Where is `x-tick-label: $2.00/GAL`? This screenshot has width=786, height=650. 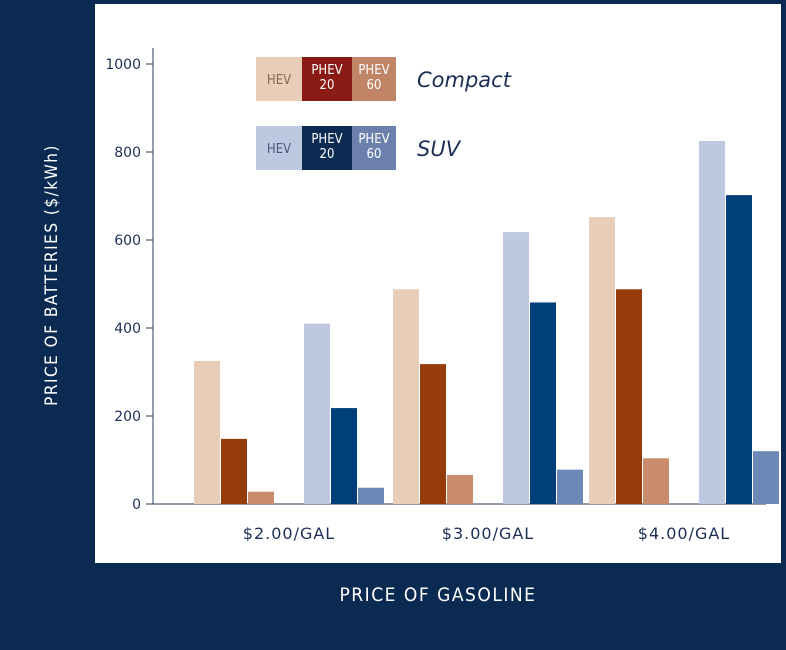
x-tick-label: $2.00/GAL is located at coordinates (289, 533).